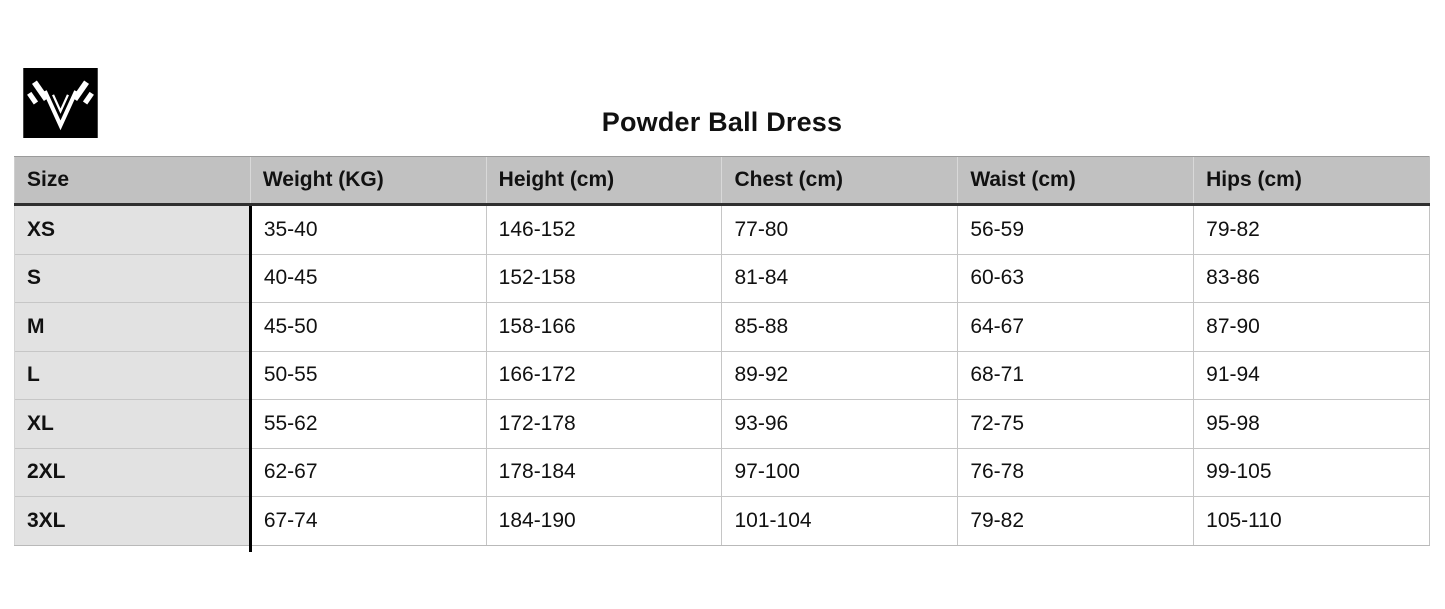 The image size is (1445, 609). What do you see at coordinates (133, 521) in the screenshot?
I see `size-cell: 3XL` at bounding box center [133, 521].